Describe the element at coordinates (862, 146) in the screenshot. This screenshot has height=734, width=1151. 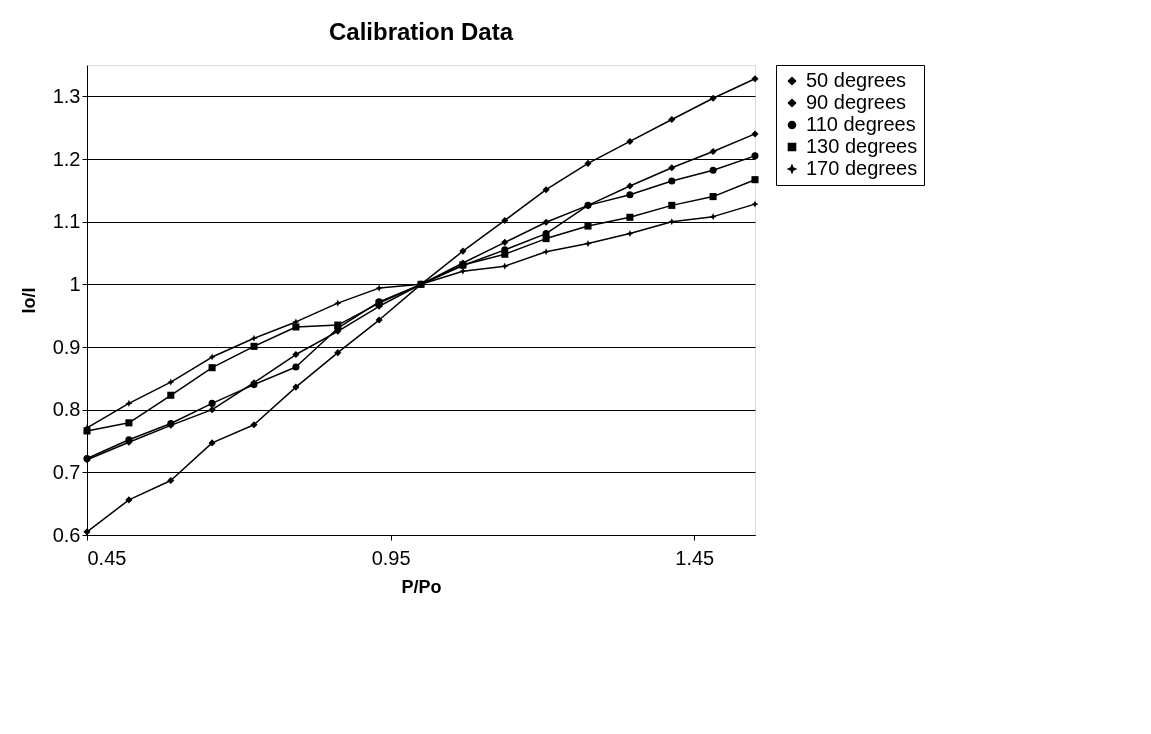
I see `legend-label: 130 degrees` at that location.